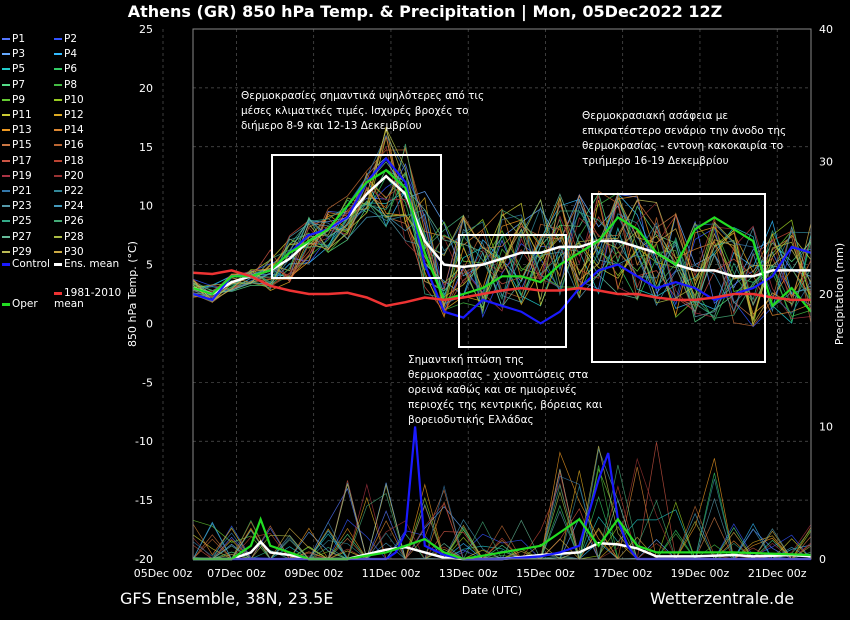  Describe the element at coordinates (684, 131) in the screenshot. I see `annotation-line: επικρατέστερο σενάριο την άνοδο της` at that location.